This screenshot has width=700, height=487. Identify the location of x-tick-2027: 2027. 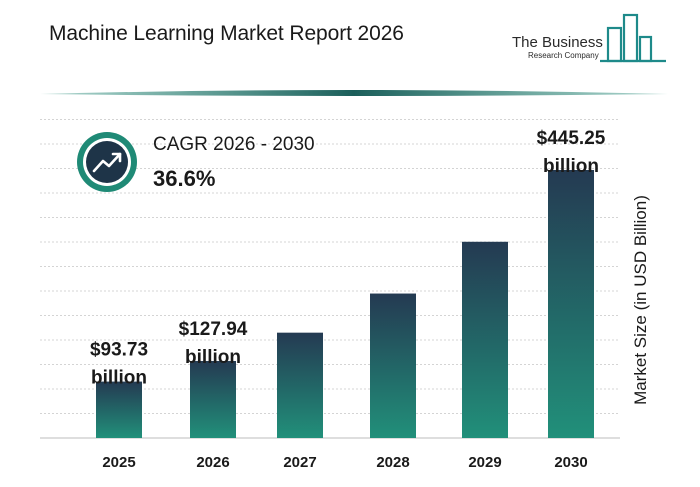
(299, 462).